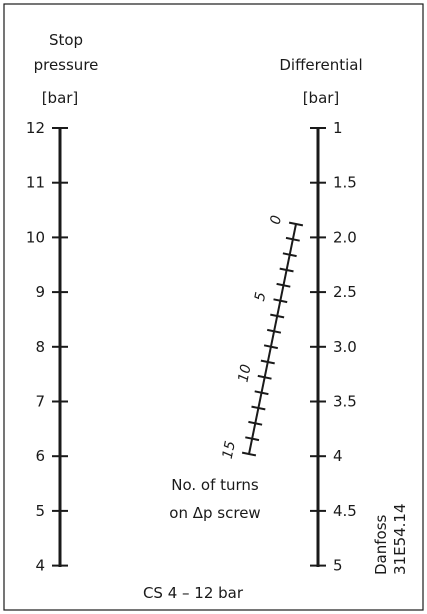 This screenshot has width=427, height=614. What do you see at coordinates (40, 566) in the screenshot?
I see `stop-pressure-tick-label: 4` at bounding box center [40, 566].